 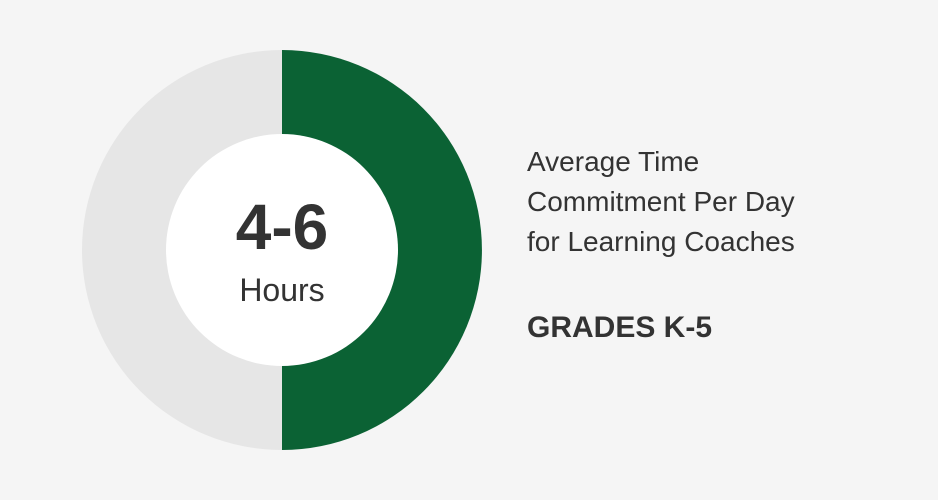 I want to click on hours-unit: Hours, so click(x=282, y=290).